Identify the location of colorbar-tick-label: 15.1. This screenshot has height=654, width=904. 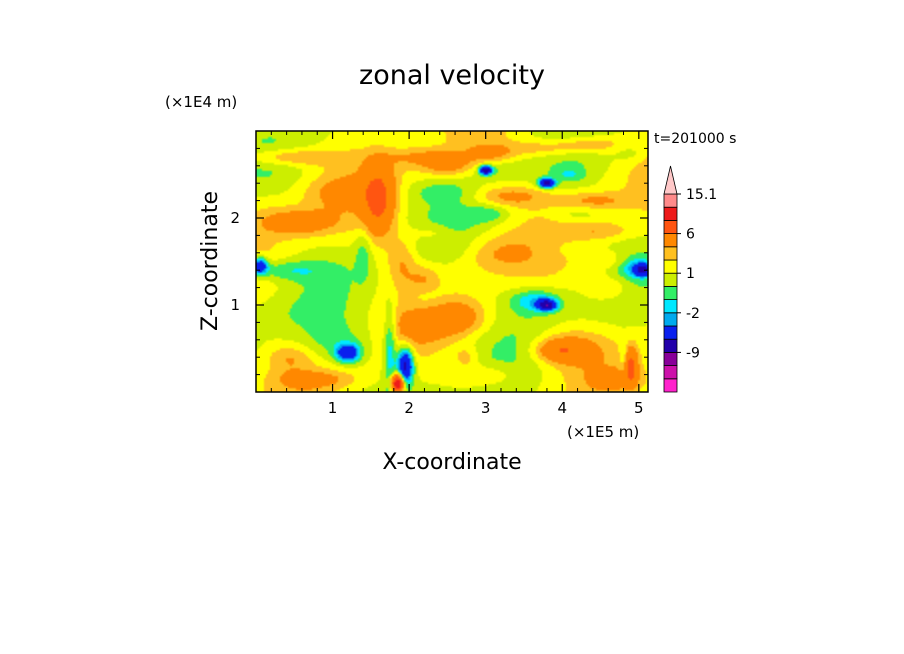
(701, 195).